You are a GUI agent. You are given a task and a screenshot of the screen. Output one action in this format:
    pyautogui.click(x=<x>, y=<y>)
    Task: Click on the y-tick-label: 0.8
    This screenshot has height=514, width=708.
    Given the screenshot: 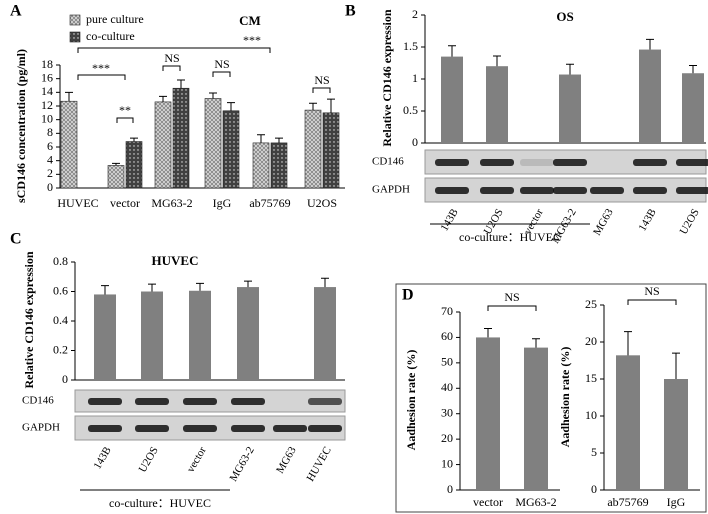 What is the action you would take?
    pyautogui.click(x=60, y=261)
    